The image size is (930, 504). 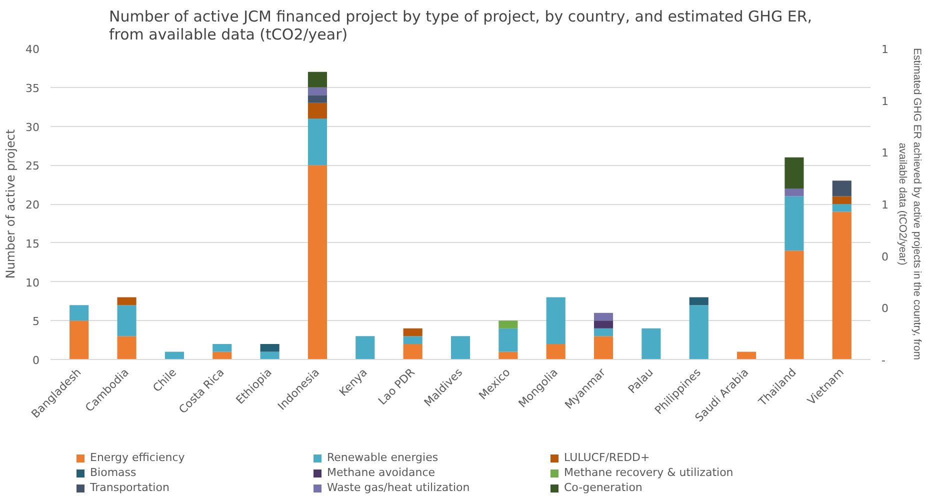 What do you see at coordinates (33, 205) in the screenshot?
I see `y-tick-label: 20` at bounding box center [33, 205].